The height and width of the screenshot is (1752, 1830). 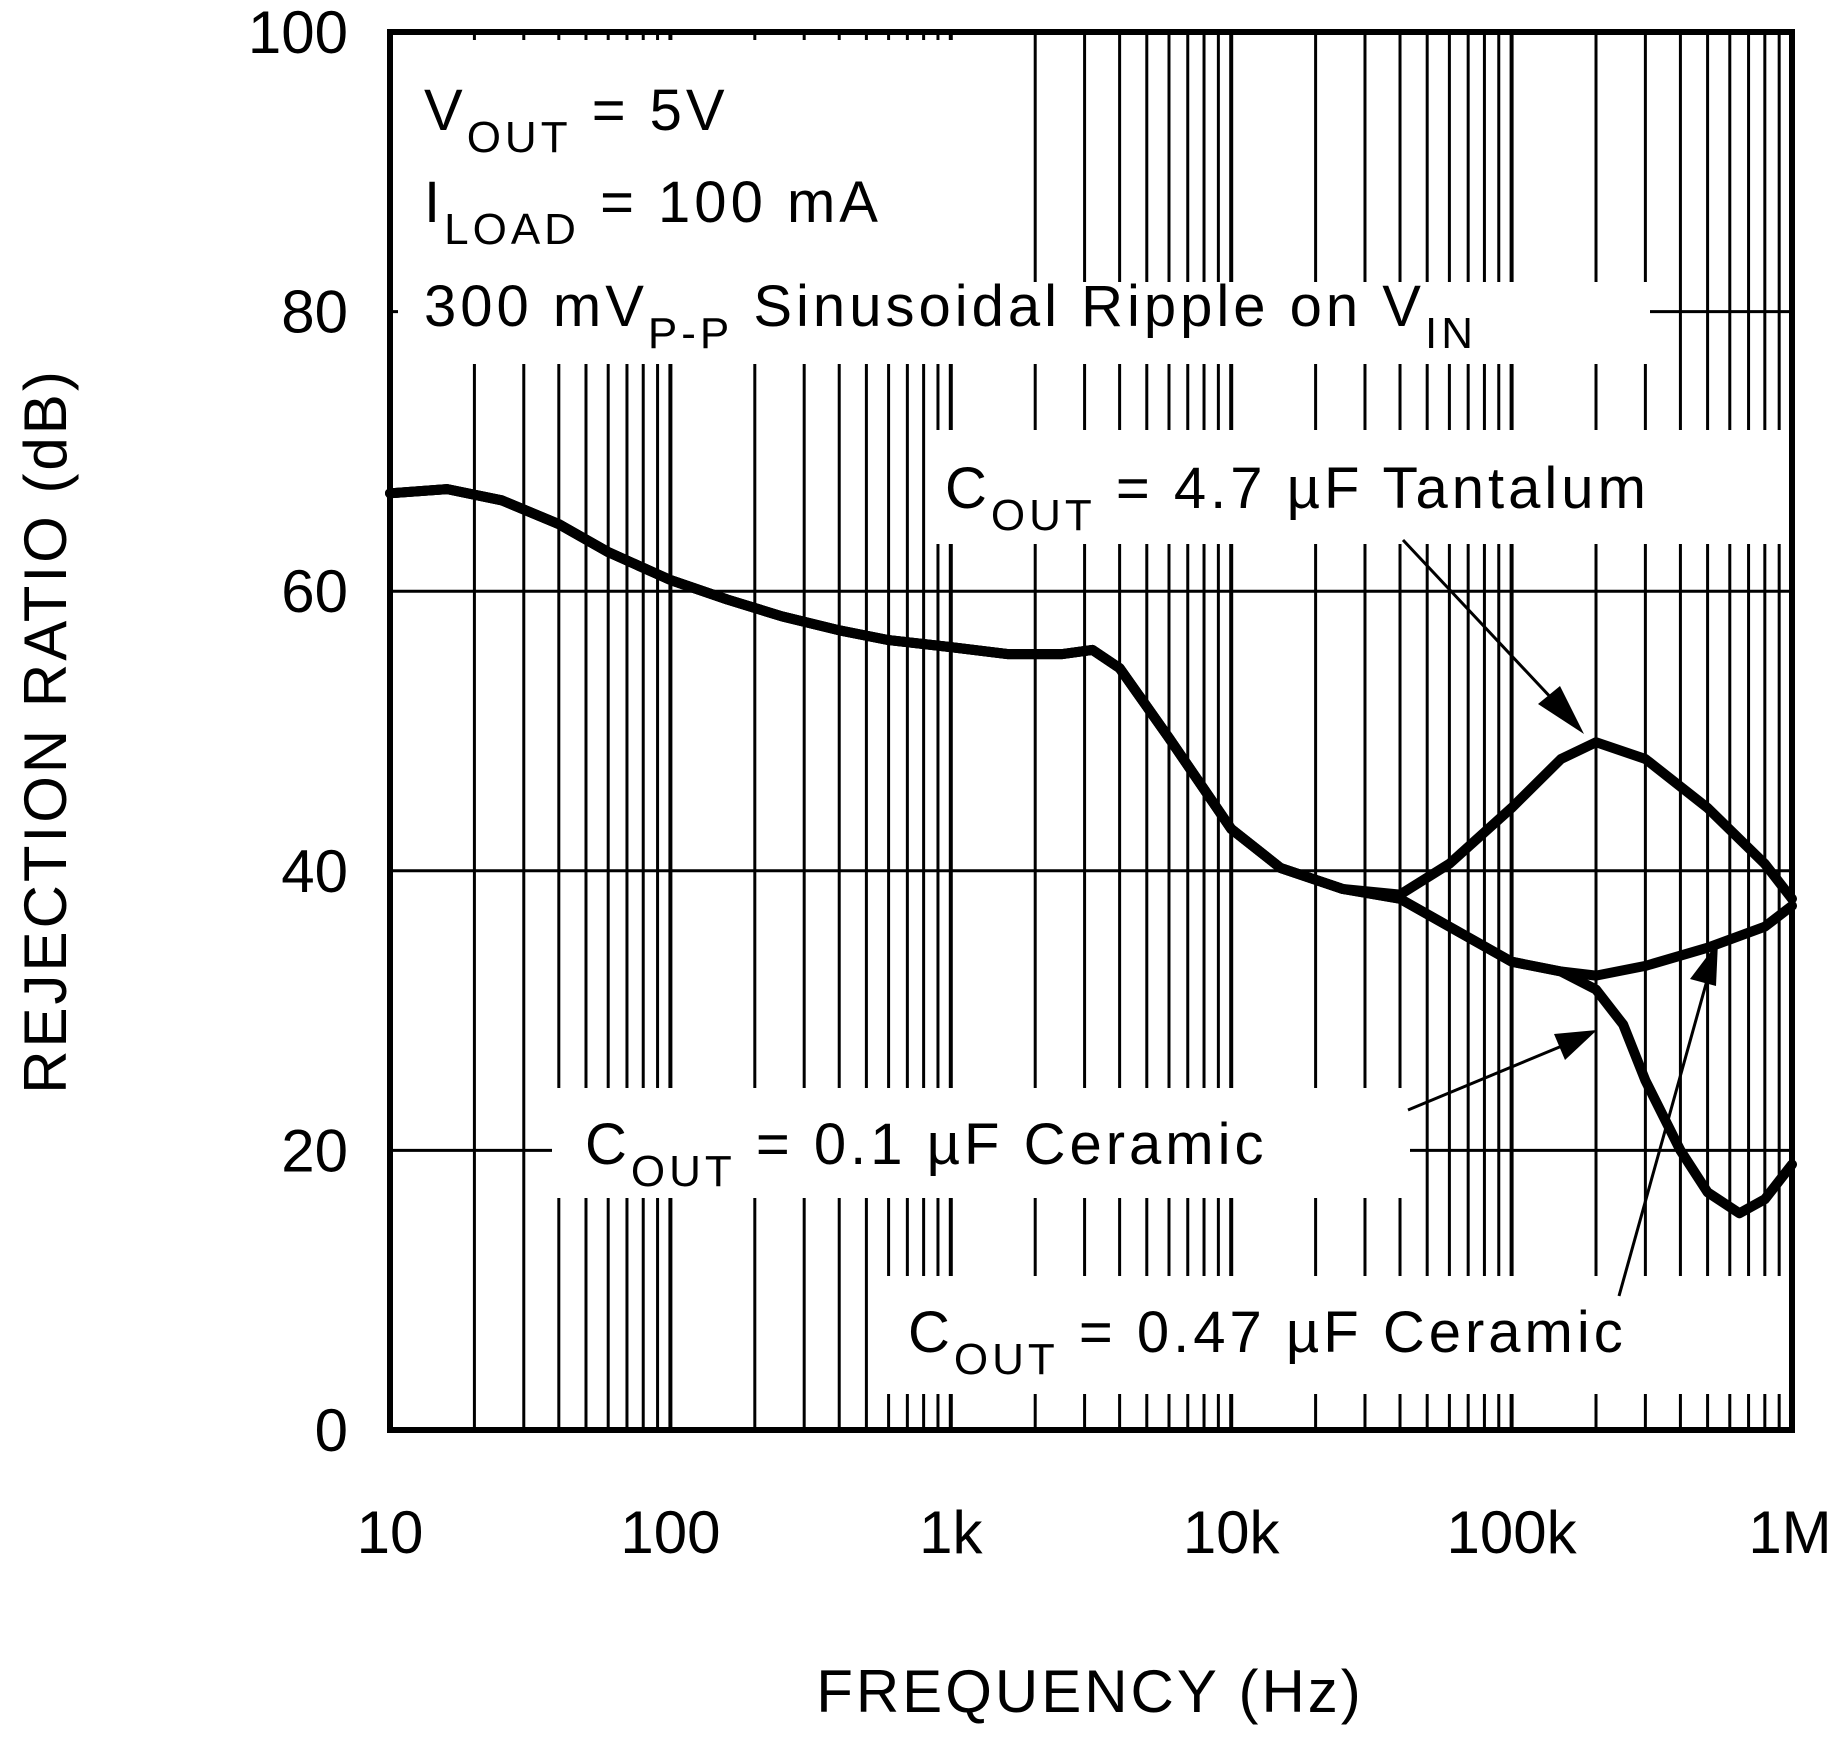 I want to click on annotation-vout: VOUT = 5V, so click(x=576, y=120).